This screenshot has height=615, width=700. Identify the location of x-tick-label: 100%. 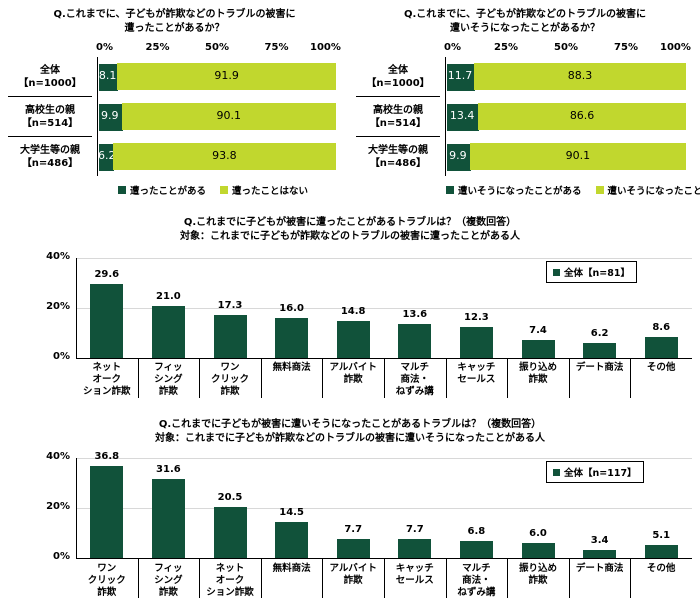
(675, 47).